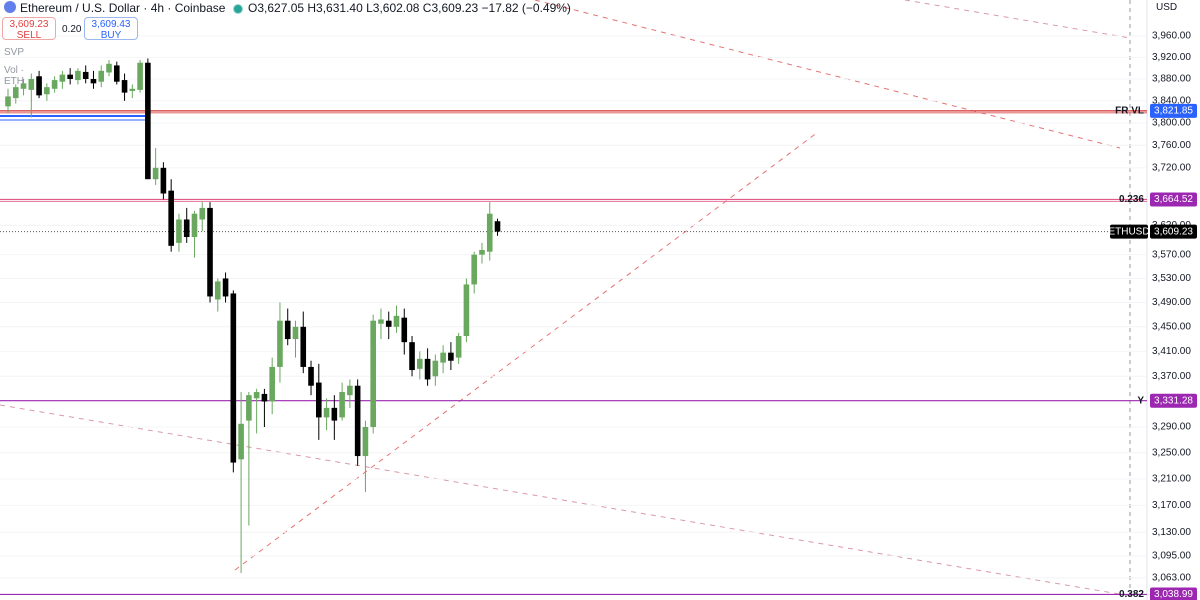 The height and width of the screenshot is (600, 1200). Describe the element at coordinates (1129, 110) in the screenshot. I see `level-name: FR VL` at that location.